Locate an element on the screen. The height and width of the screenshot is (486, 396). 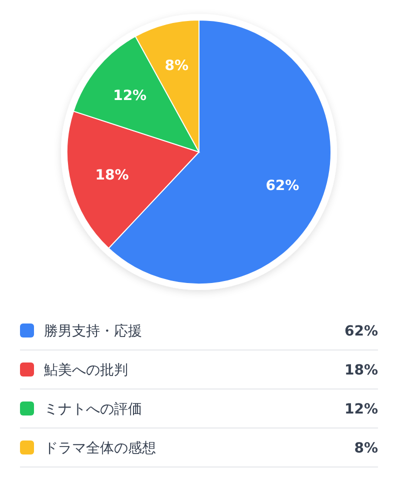
data-label: 8% is located at coordinates (176, 66).